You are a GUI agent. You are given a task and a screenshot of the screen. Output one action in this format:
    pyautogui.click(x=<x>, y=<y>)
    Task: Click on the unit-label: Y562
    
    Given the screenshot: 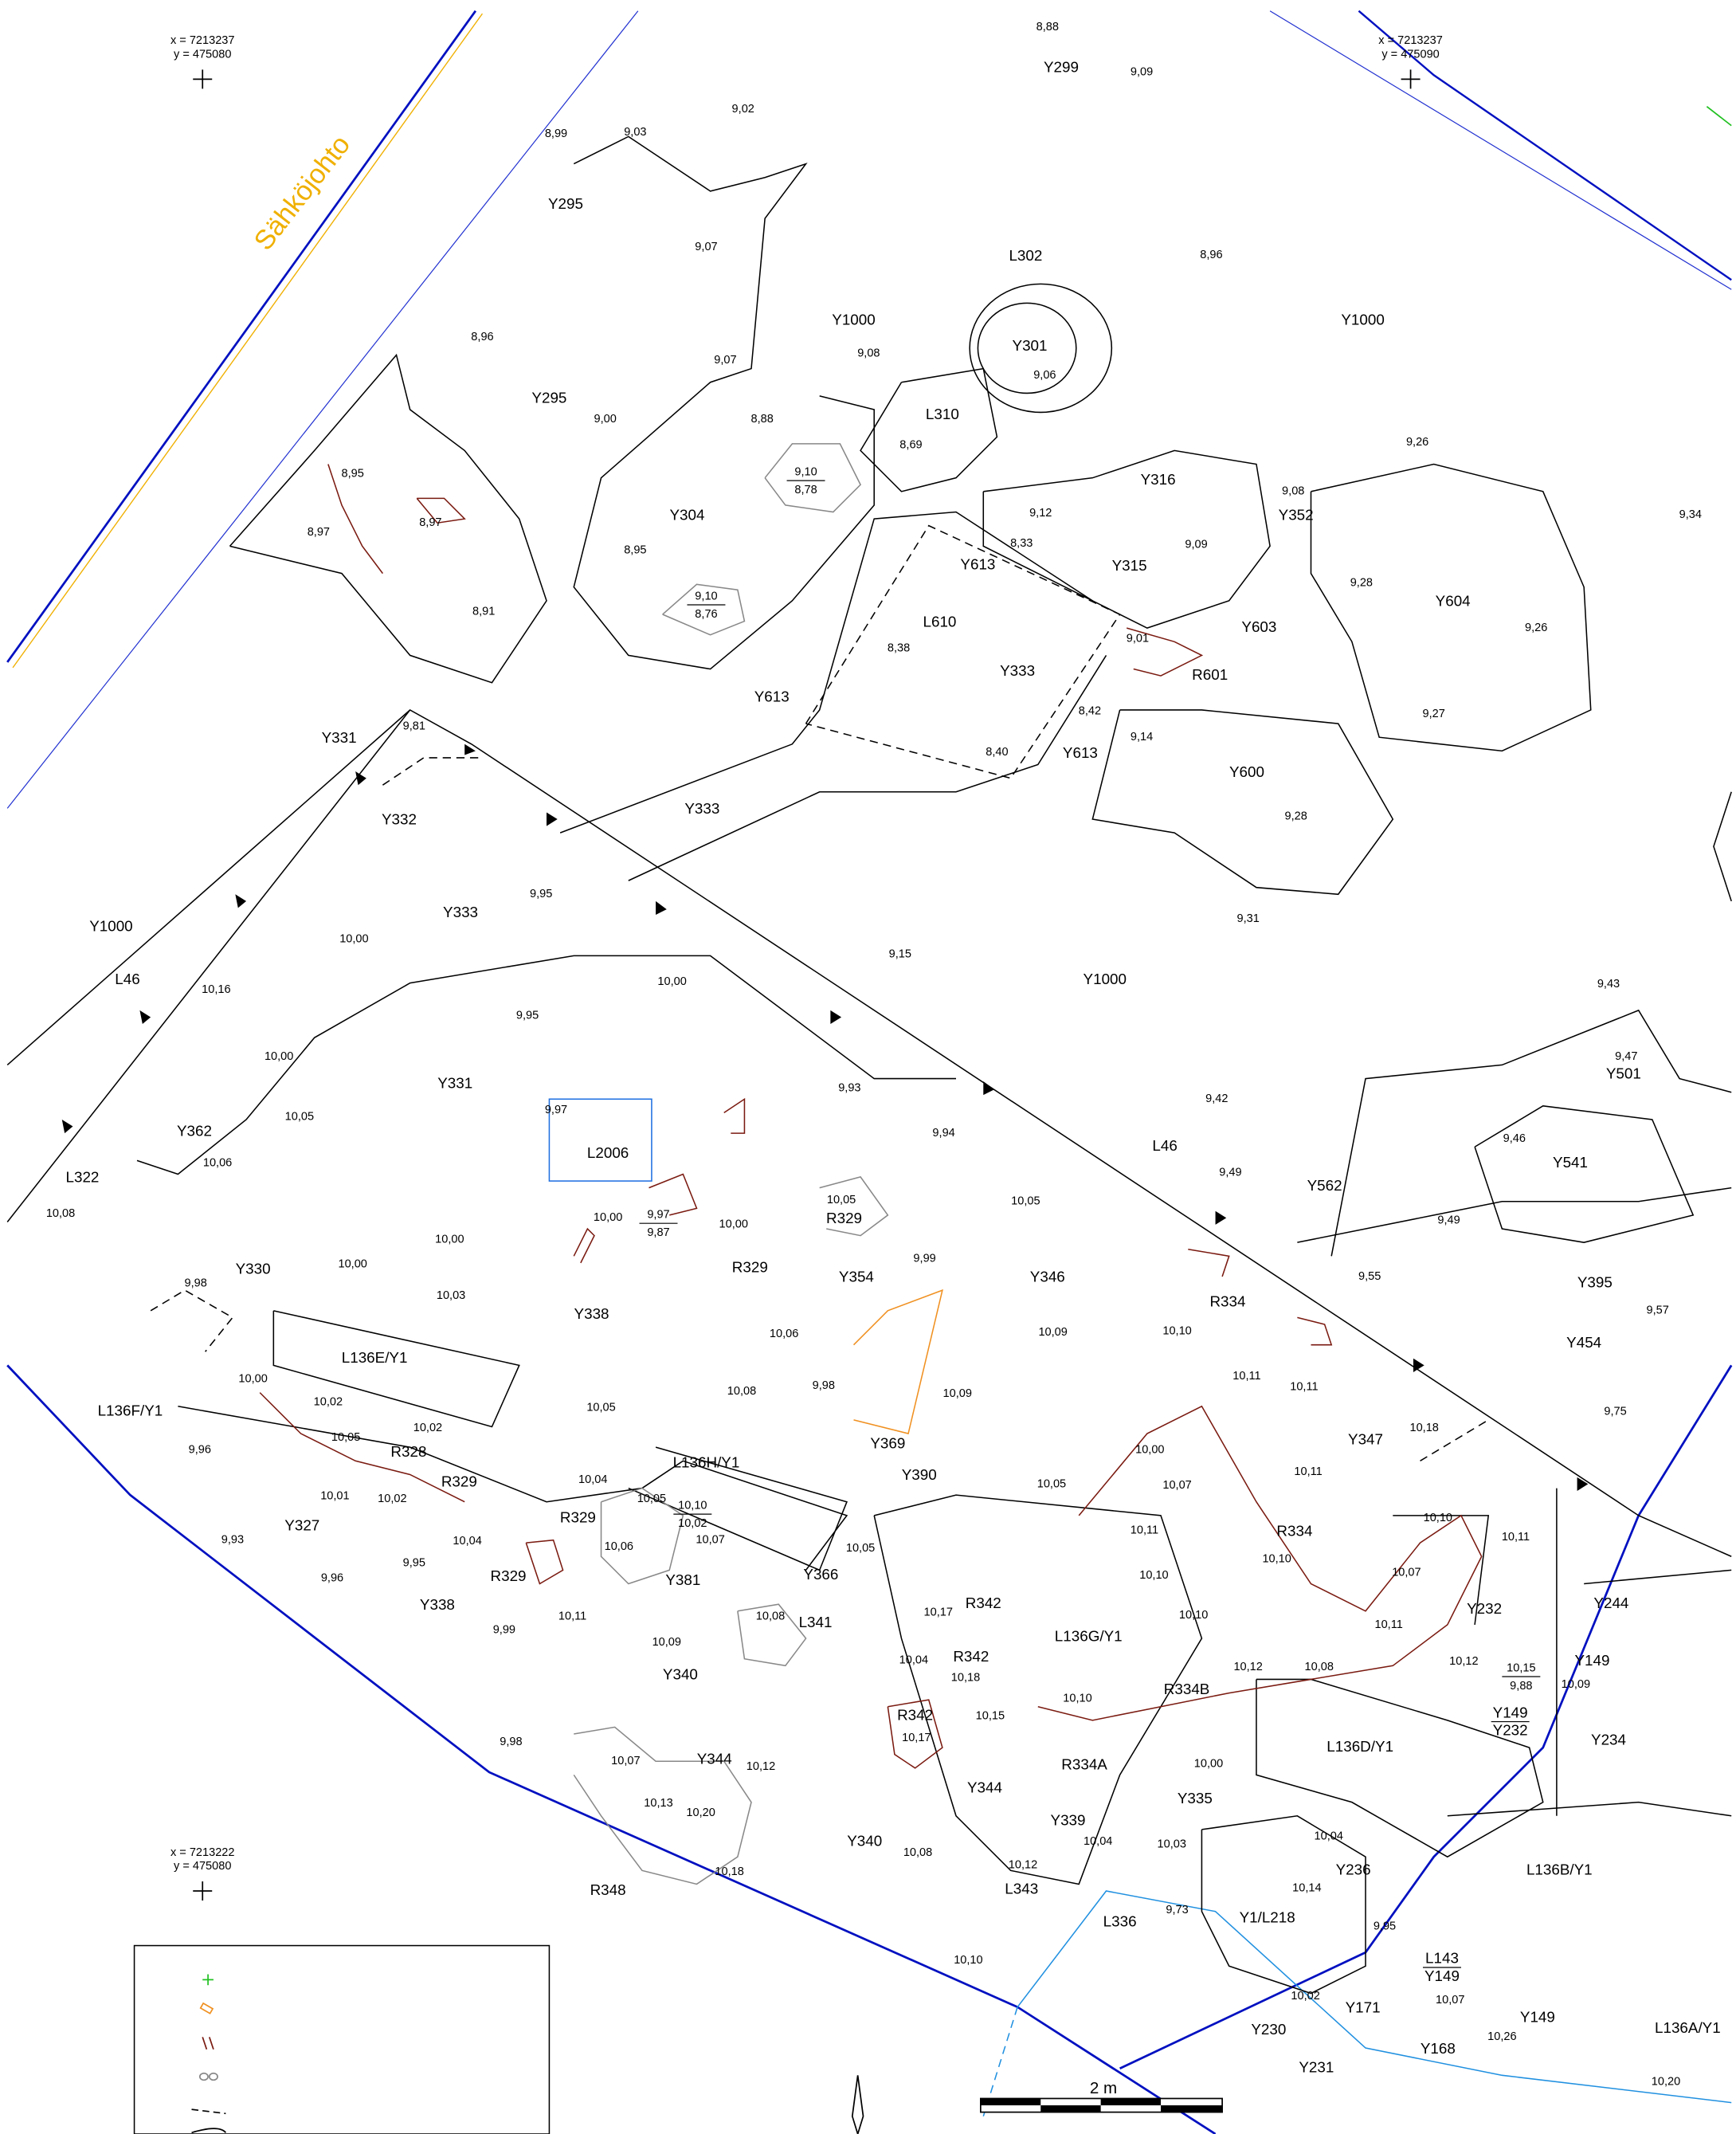 What is the action you would take?
    pyautogui.click(x=1324, y=1185)
    